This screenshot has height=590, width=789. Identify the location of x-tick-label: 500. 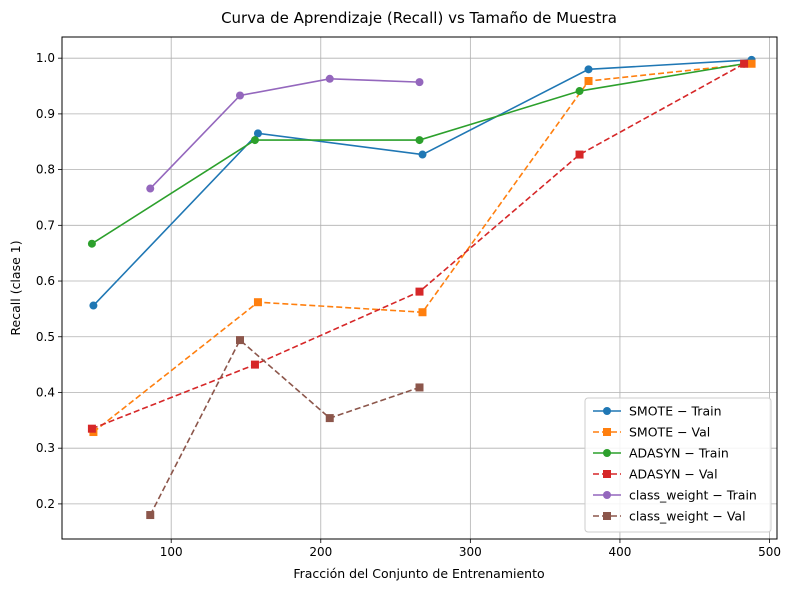
(769, 552).